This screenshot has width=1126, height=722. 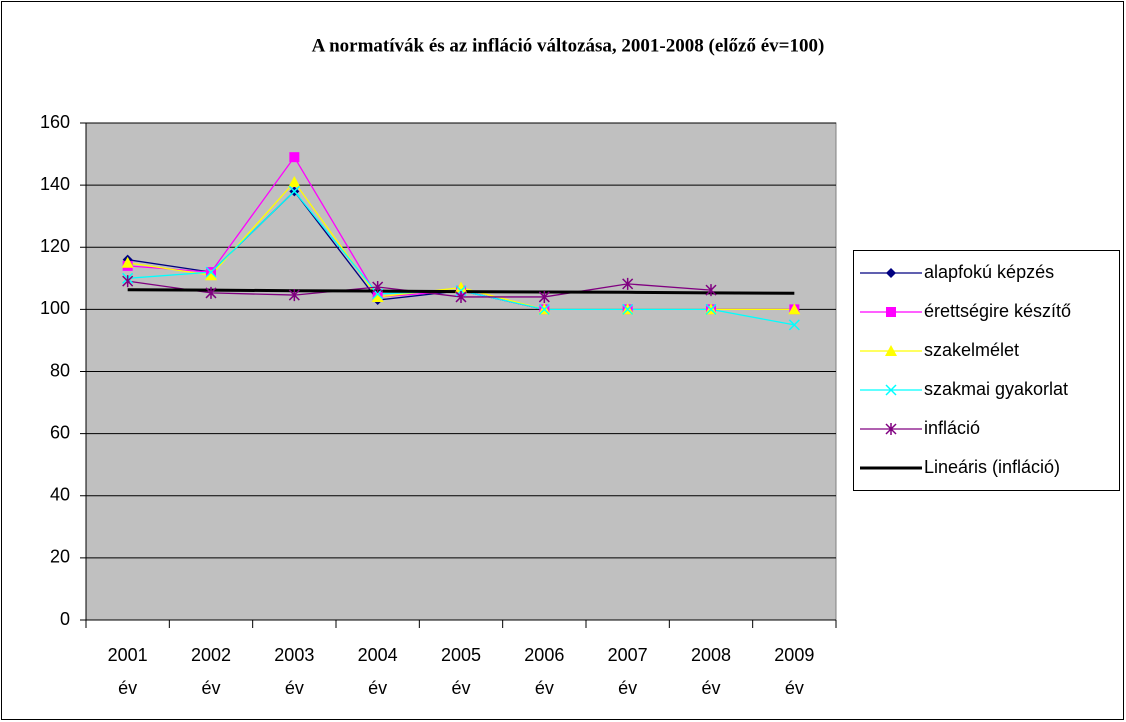 What do you see at coordinates (996, 389) in the screenshot?
I see `legend-label: szakmai gyakorlat` at bounding box center [996, 389].